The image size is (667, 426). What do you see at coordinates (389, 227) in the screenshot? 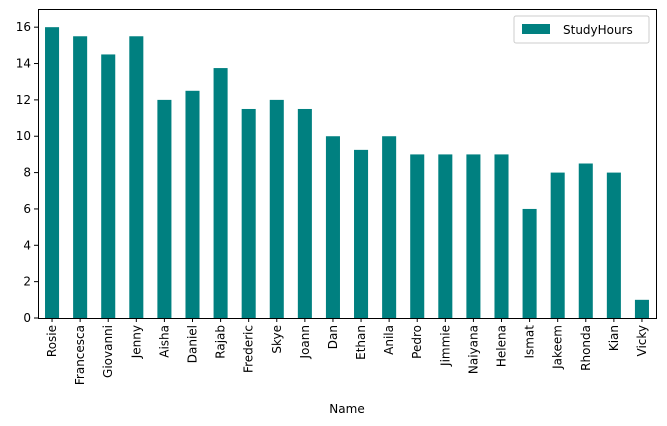
I see `bar-anila` at bounding box center [389, 227].